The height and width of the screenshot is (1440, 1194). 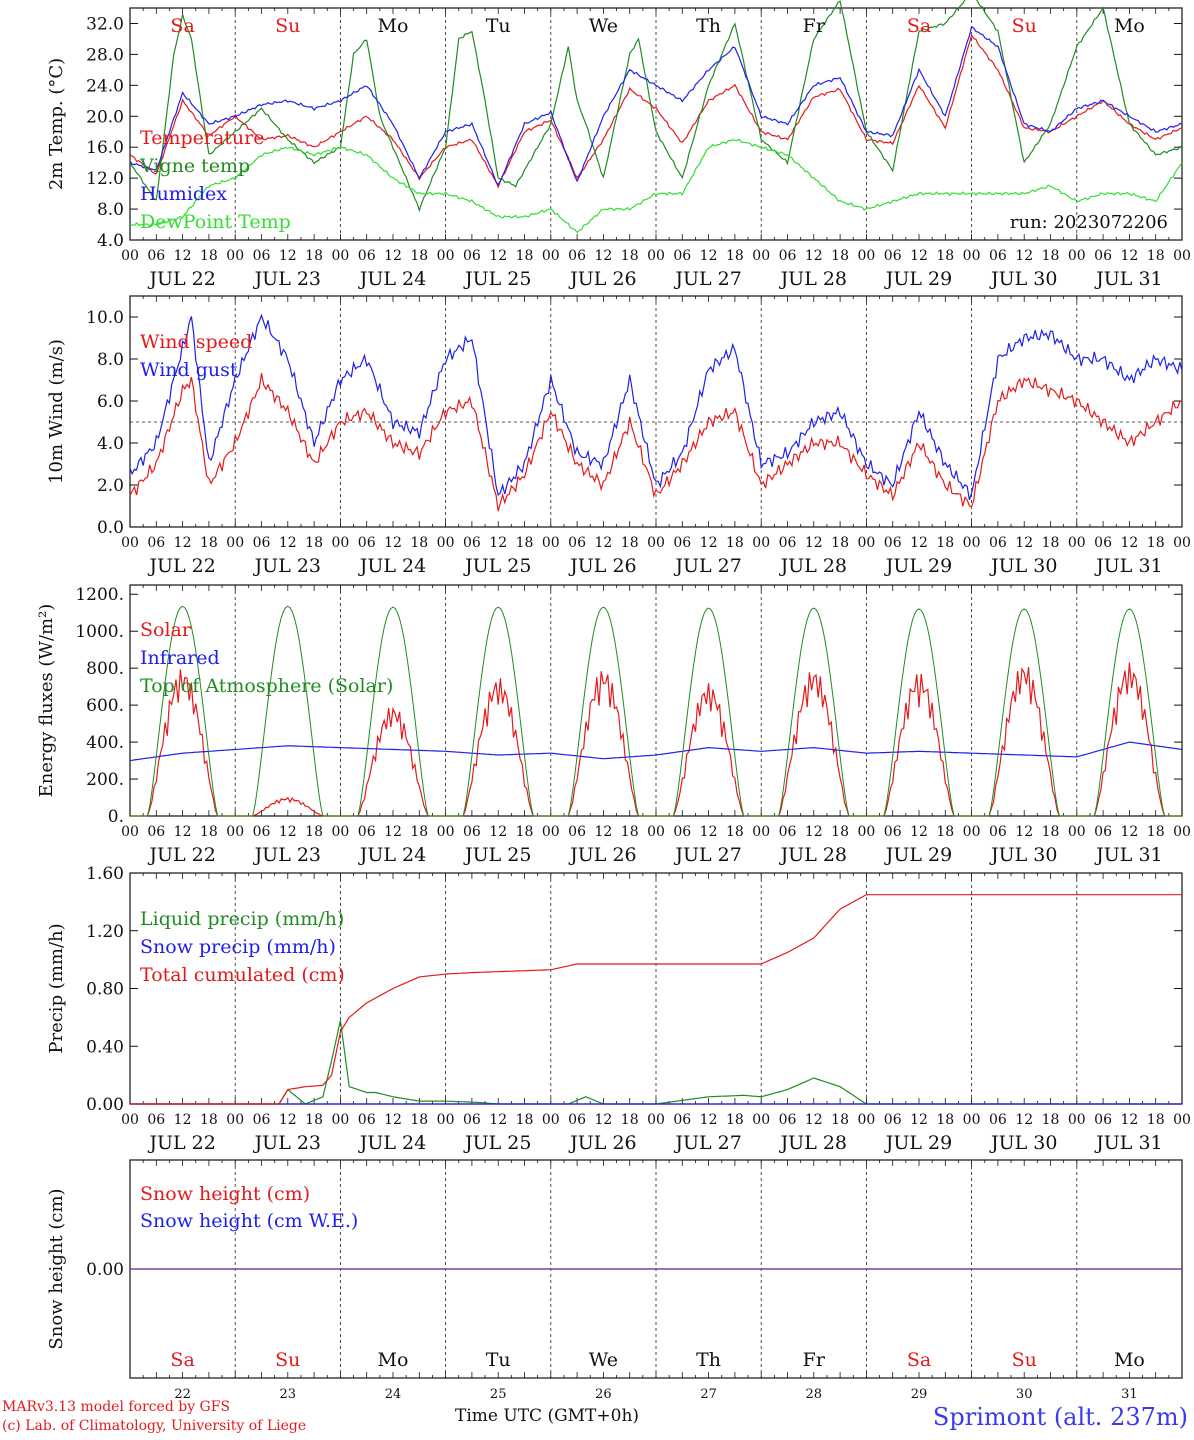 What do you see at coordinates (105, 669) in the screenshot?
I see `y-tick-label: 800.` at bounding box center [105, 669].